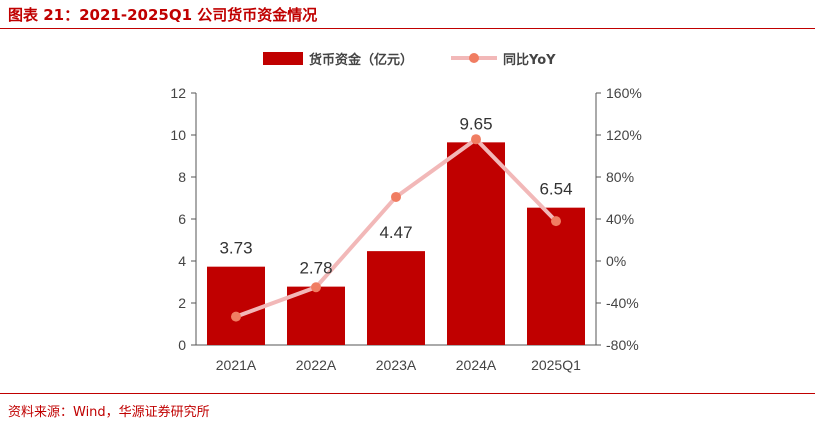 The width and height of the screenshot is (815, 426). What do you see at coordinates (182, 177) in the screenshot?
I see `left-tick-label: 8` at bounding box center [182, 177].